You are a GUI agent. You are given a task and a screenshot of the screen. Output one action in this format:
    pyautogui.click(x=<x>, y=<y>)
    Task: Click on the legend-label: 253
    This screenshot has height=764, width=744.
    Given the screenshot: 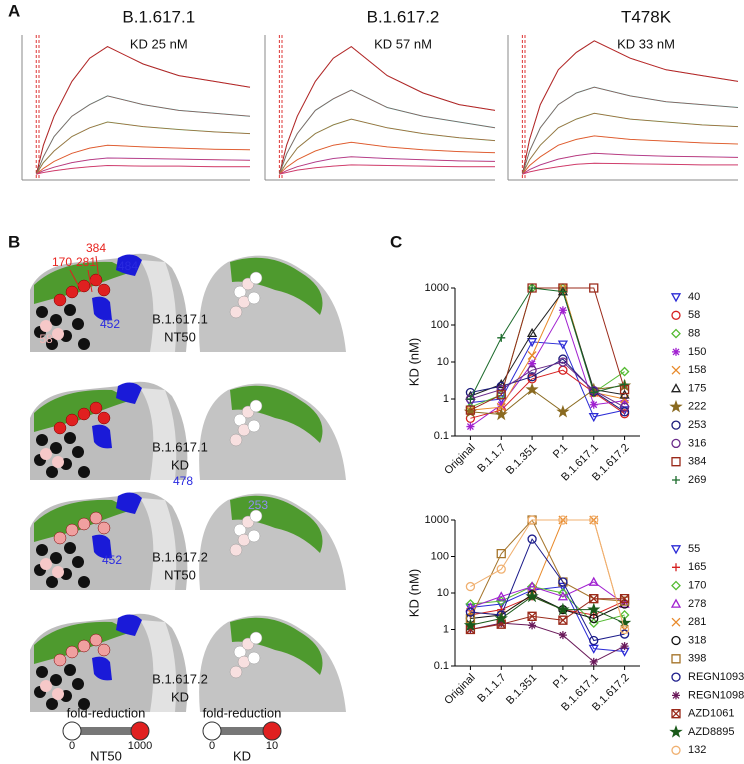 What is the action you would take?
    pyautogui.click(x=697, y=425)
    